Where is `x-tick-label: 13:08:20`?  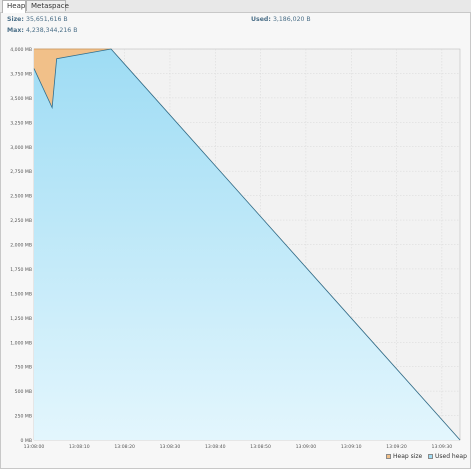
x-tick-label: 13:08:20 is located at coordinates (124, 447).